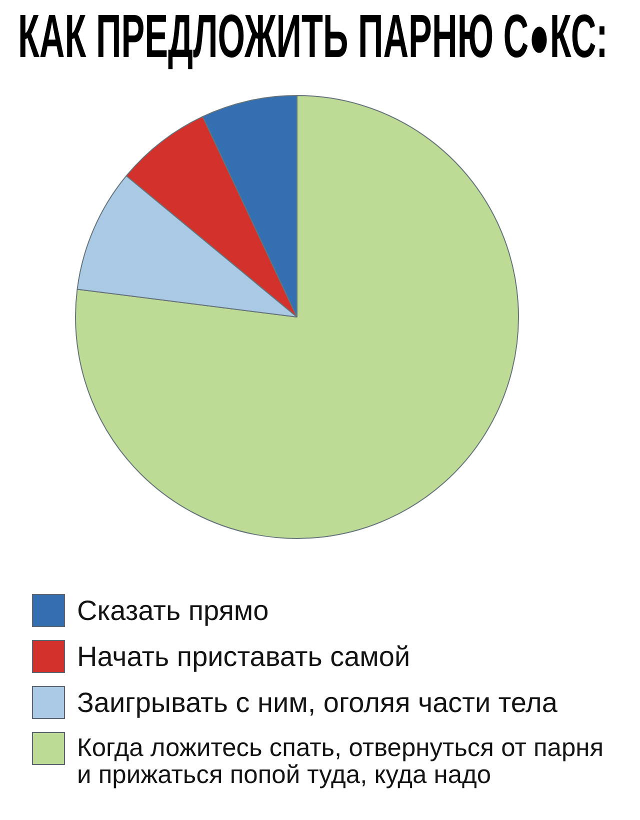 The width and height of the screenshot is (640, 820). What do you see at coordinates (313, 36) in the screenshot?
I see `chart-title: КАК ПРЕДЛОЖИТЬ ПАРНЮ С●КС:` at bounding box center [313, 36].